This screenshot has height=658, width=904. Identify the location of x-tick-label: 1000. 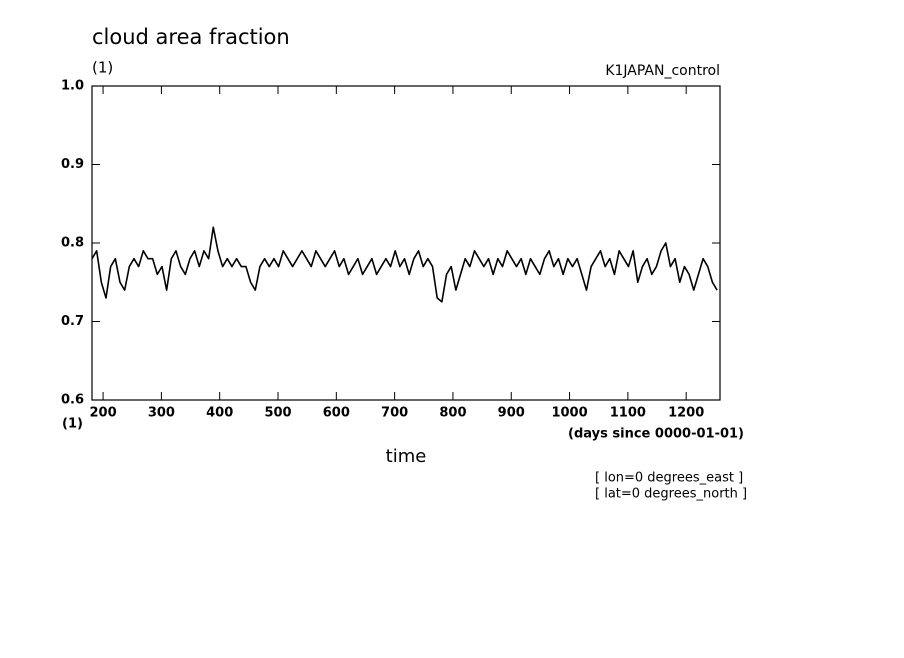
(569, 413).